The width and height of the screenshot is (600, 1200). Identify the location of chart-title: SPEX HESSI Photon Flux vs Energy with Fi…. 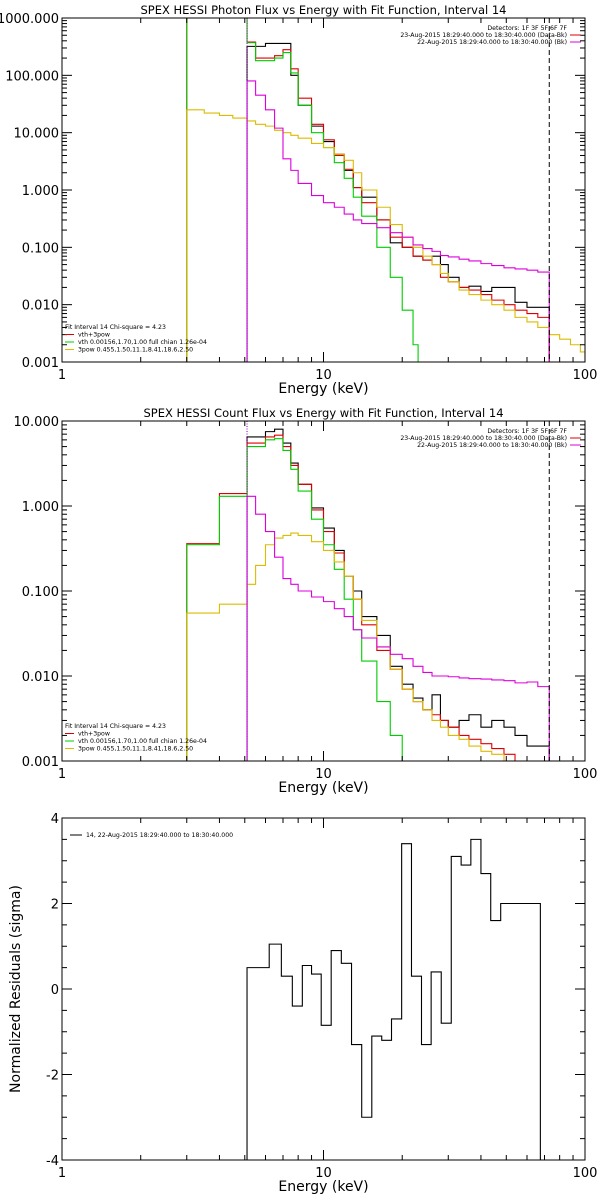
(323, 10).